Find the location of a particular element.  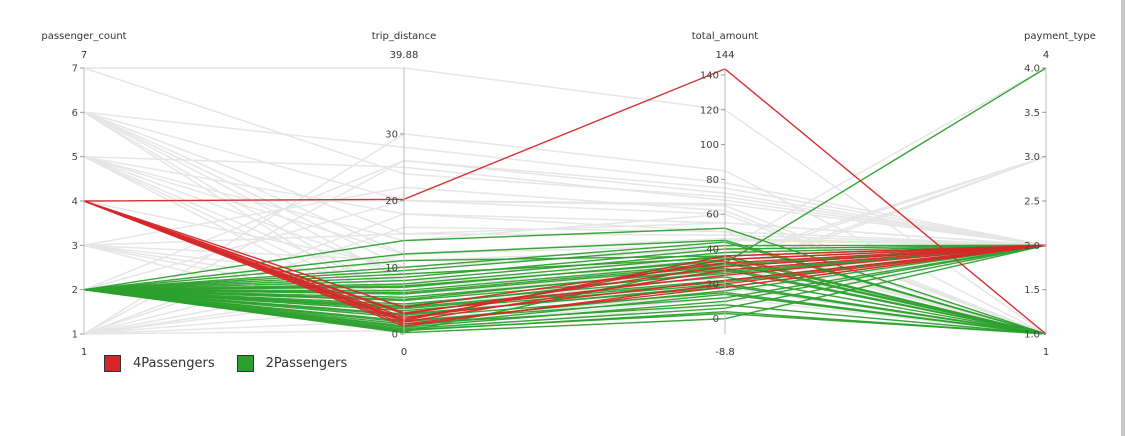

axis-title: trip_distance is located at coordinates (404, 36).